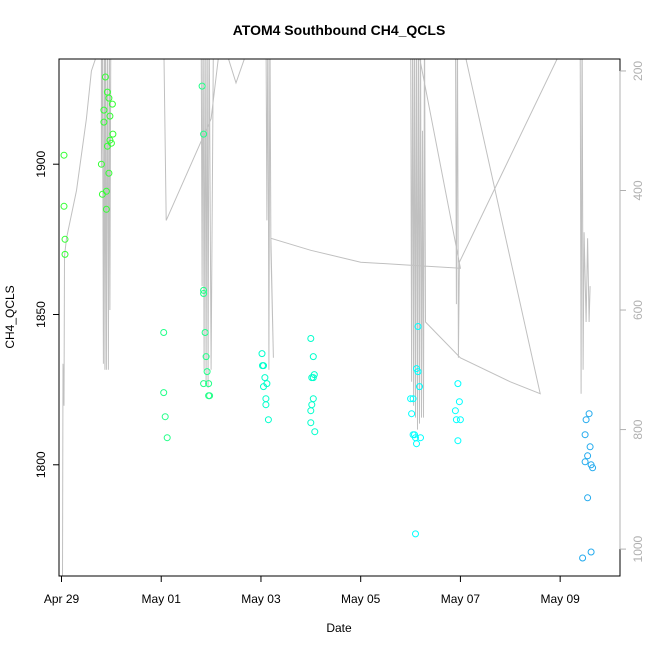 This screenshot has height=650, width=650. What do you see at coordinates (339, 628) in the screenshot?
I see `x-axis-label: Date` at bounding box center [339, 628].